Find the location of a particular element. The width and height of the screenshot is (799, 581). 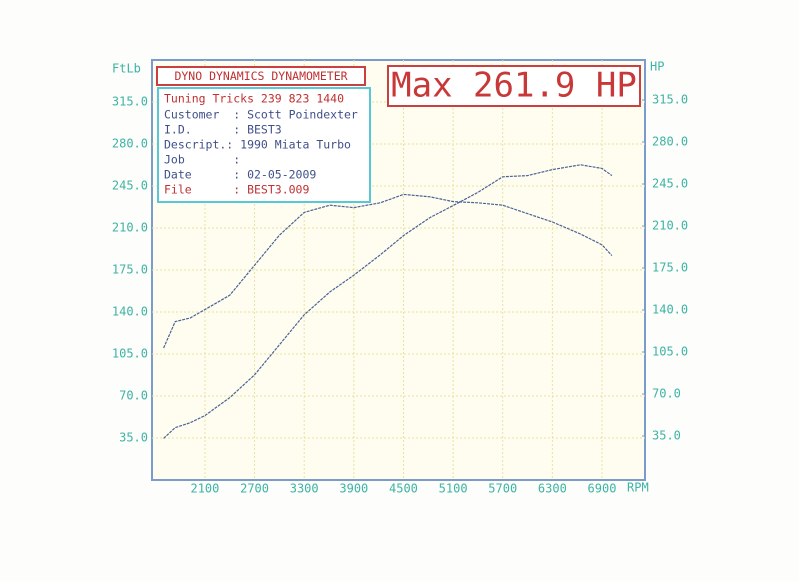

max-label: Max 261.9 HP is located at coordinates (514, 86).